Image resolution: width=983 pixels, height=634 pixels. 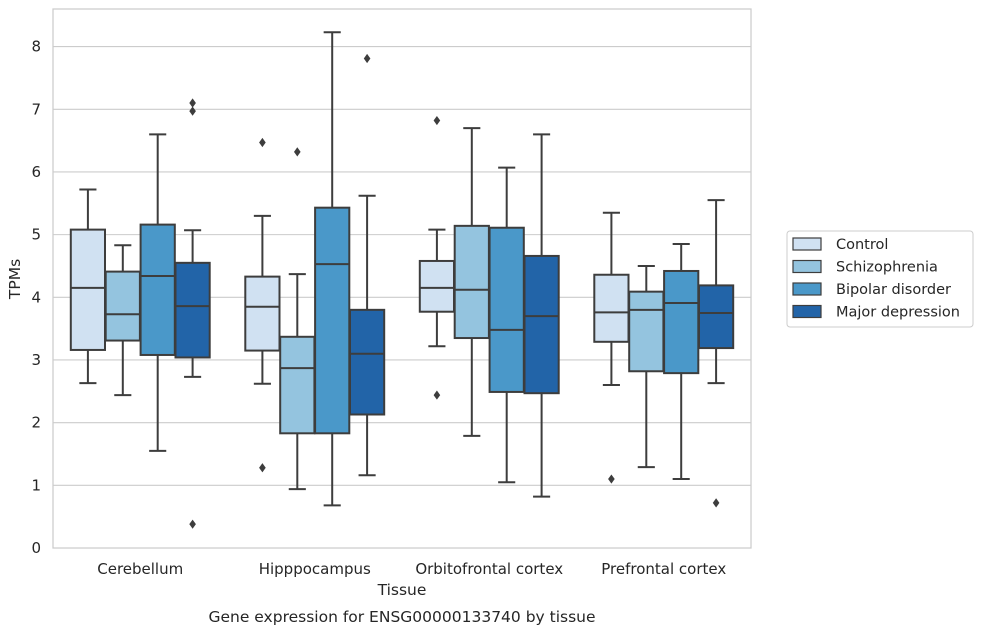 I want to click on x-axis-title: Tissue, so click(x=402, y=590).